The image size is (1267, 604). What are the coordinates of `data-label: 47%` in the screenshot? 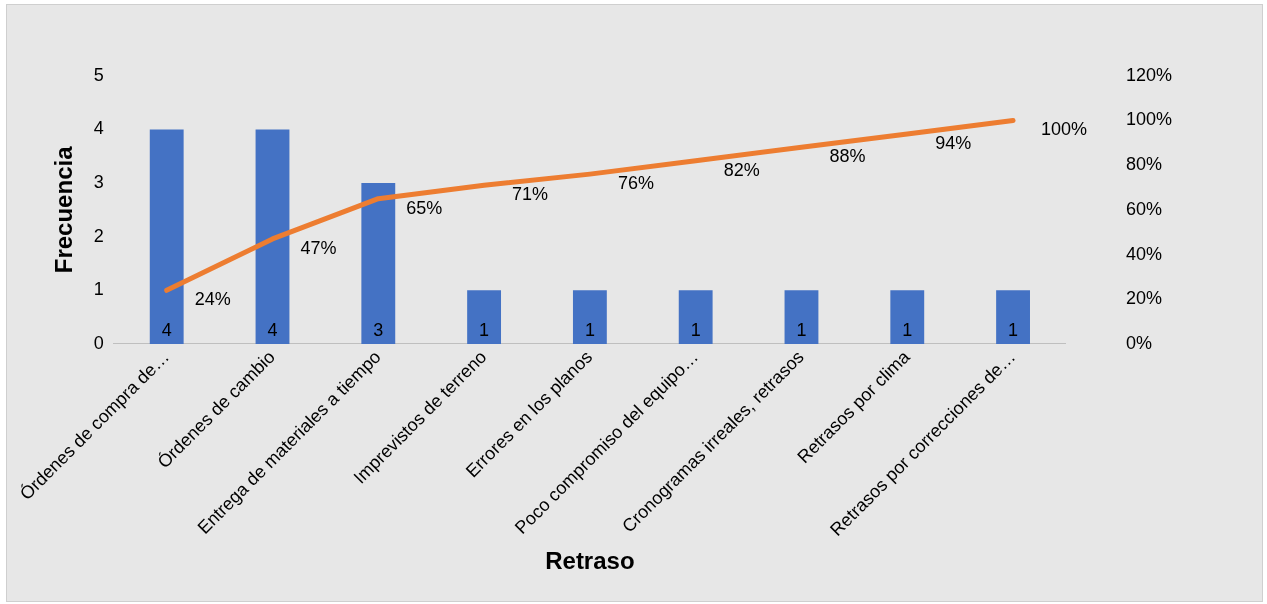 It's located at (318, 247).